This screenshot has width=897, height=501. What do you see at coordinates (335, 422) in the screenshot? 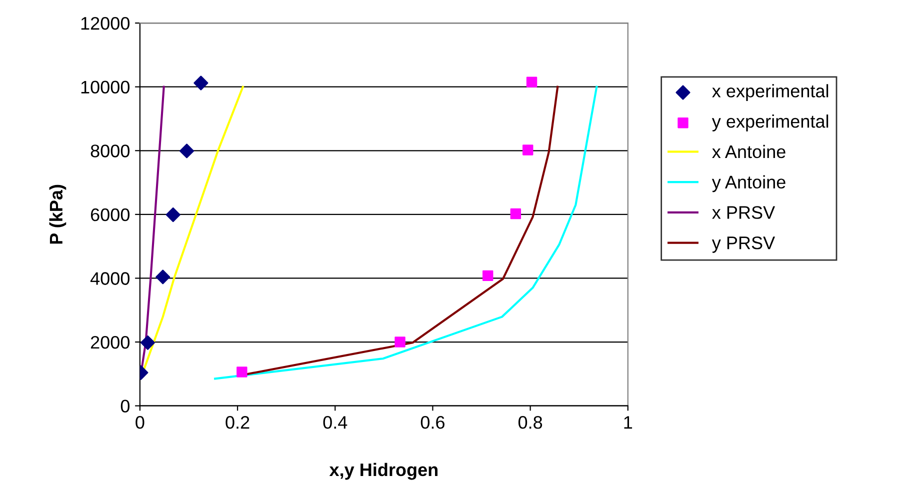
I see `x-tick-label: 0.4` at bounding box center [335, 422].